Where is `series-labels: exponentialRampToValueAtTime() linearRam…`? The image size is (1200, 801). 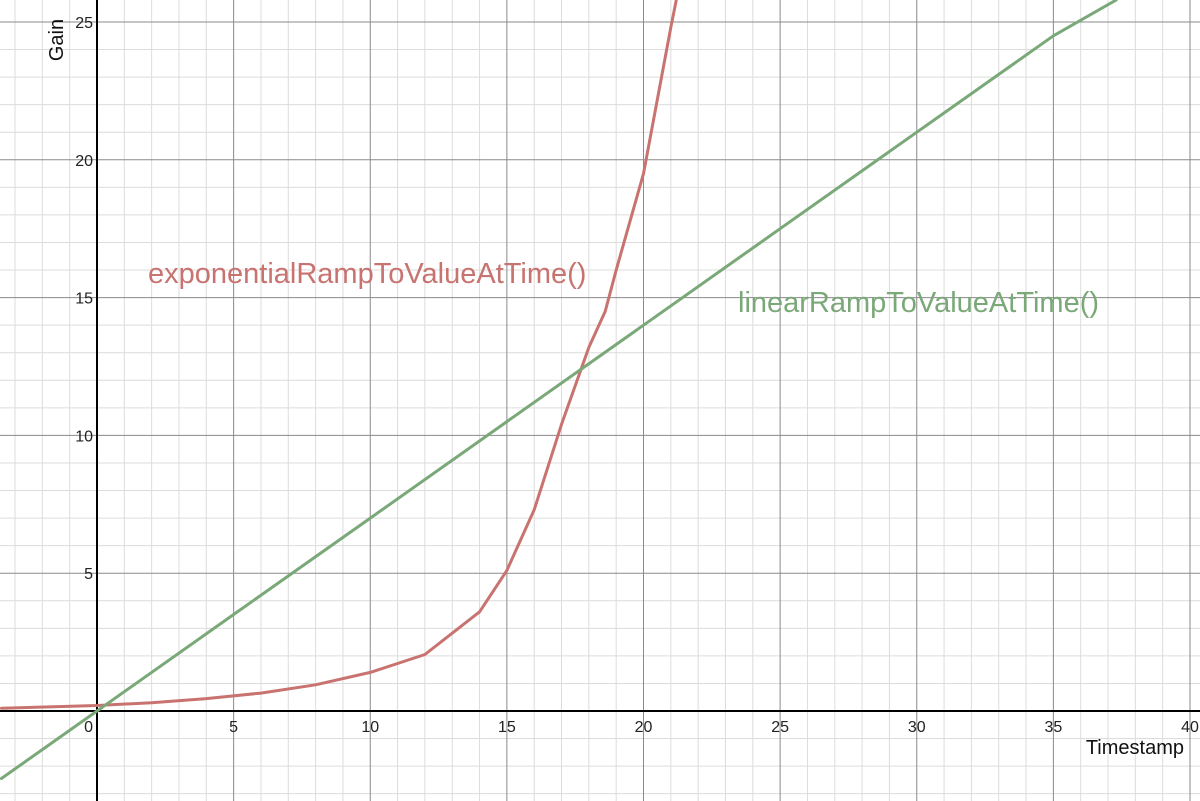 series-labels: exponentialRampToValueAtTime() linearRam… is located at coordinates (623, 288).